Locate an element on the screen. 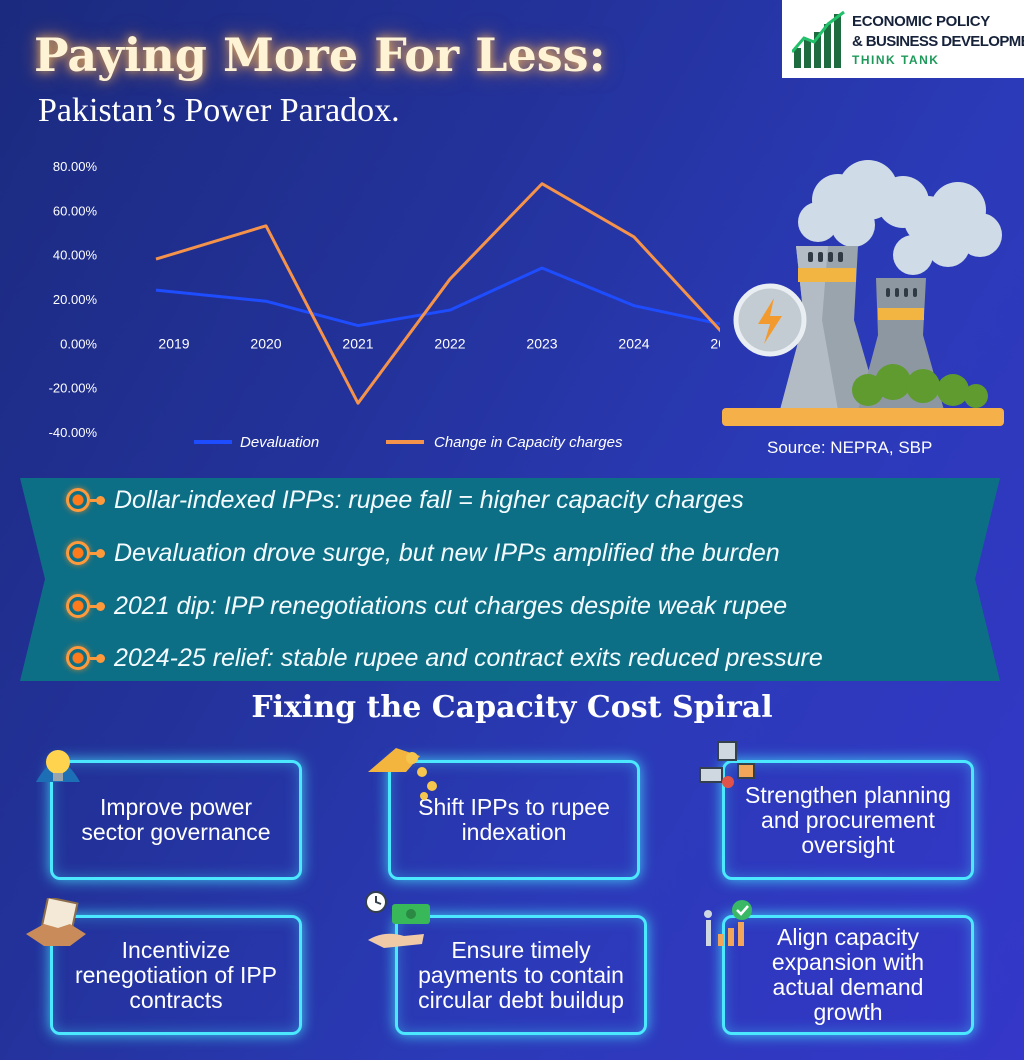 The image size is (1024, 1060). logo-line-1: ECONOMIC POLICY is located at coordinates (921, 21).